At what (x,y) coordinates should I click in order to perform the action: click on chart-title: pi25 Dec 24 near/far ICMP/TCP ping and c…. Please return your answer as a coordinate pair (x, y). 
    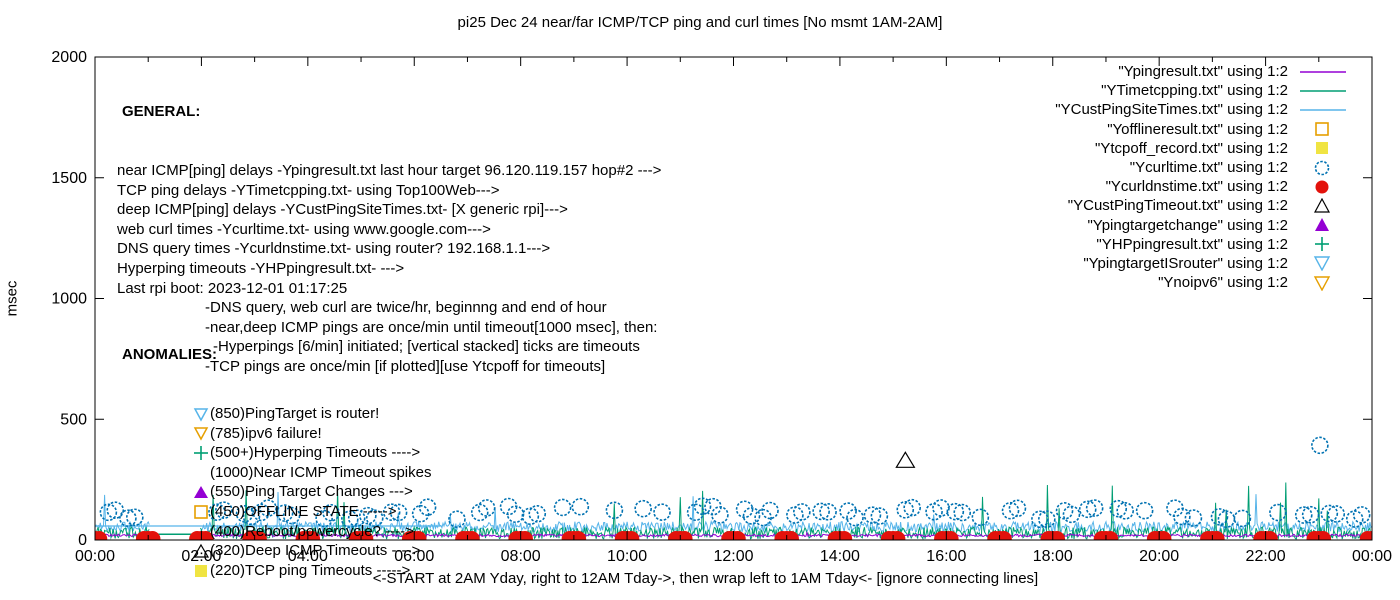
    Looking at the image, I should click on (700, 22).